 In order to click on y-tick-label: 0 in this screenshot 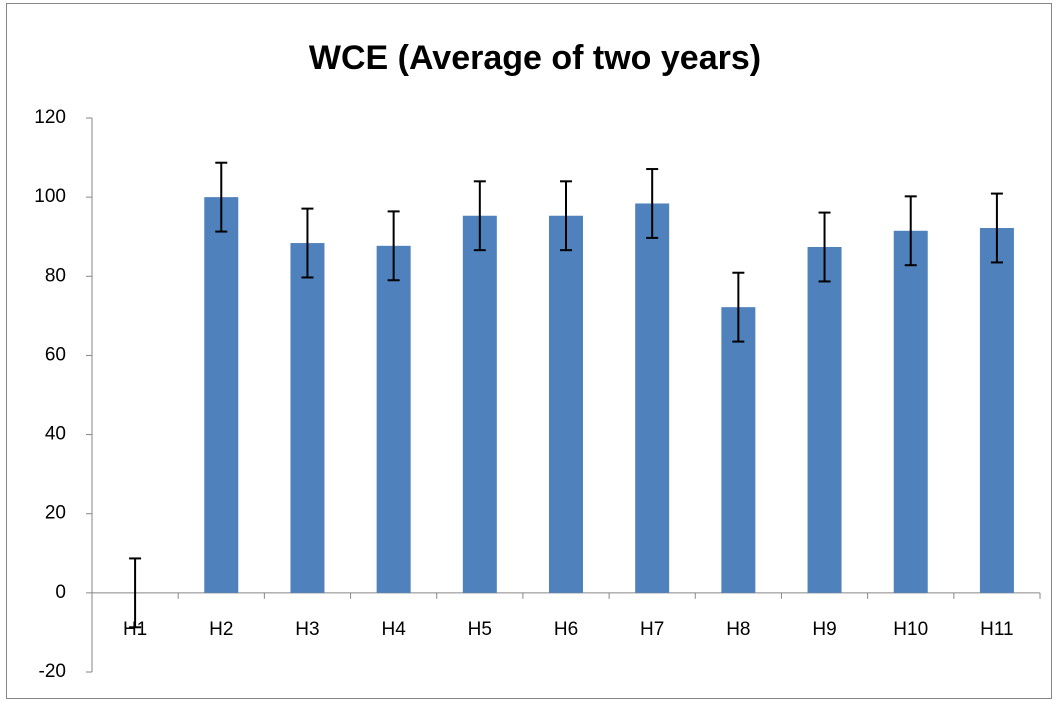, I will do `click(60, 592)`.